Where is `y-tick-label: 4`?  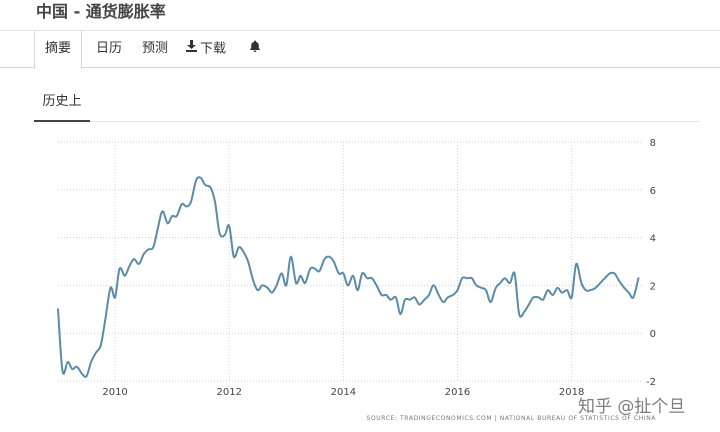
y-tick-label: 4 is located at coordinates (653, 239).